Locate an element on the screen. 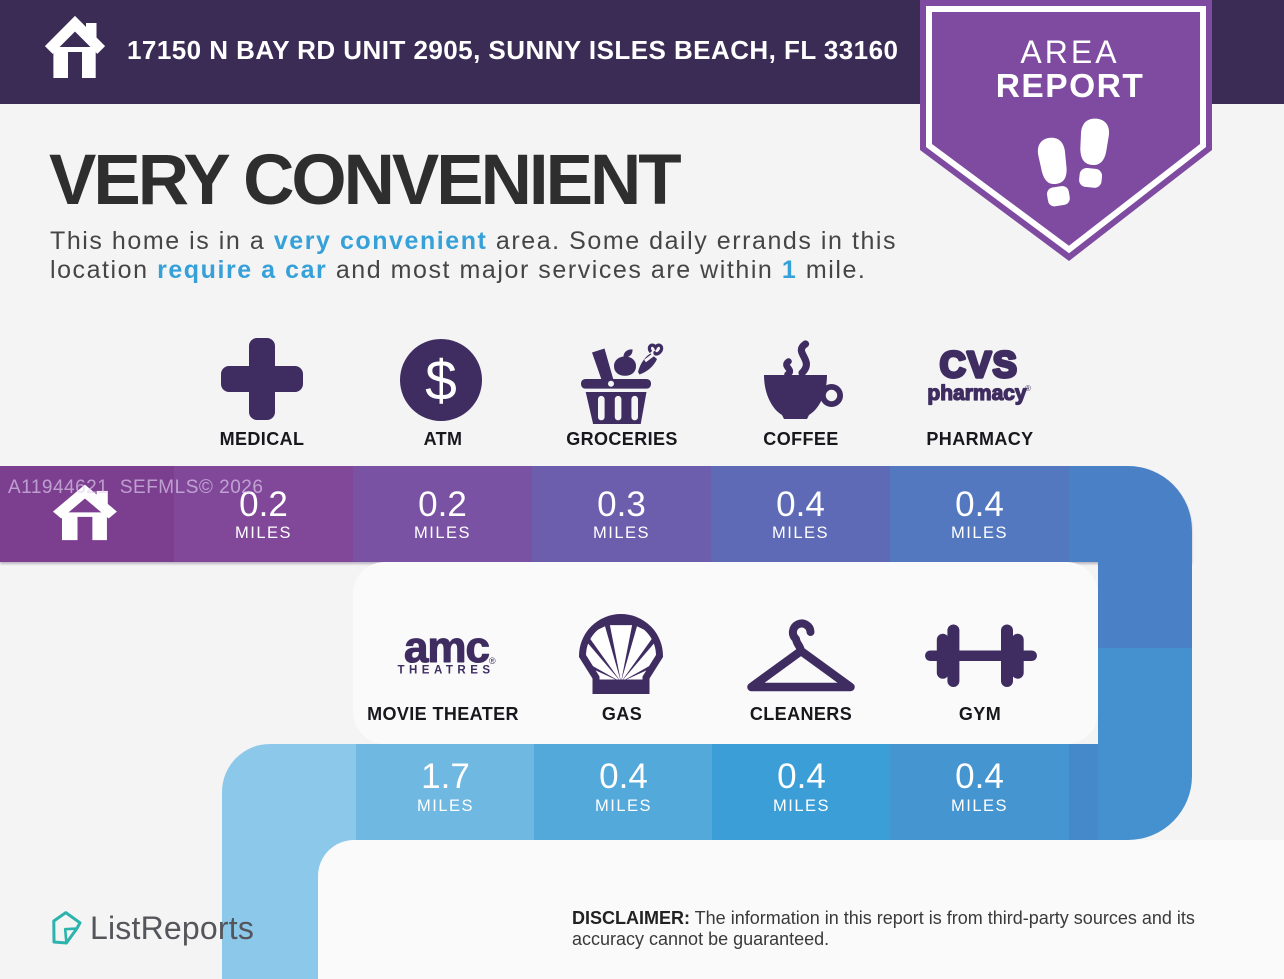  svg-text: amc is located at coordinates (447, 651).